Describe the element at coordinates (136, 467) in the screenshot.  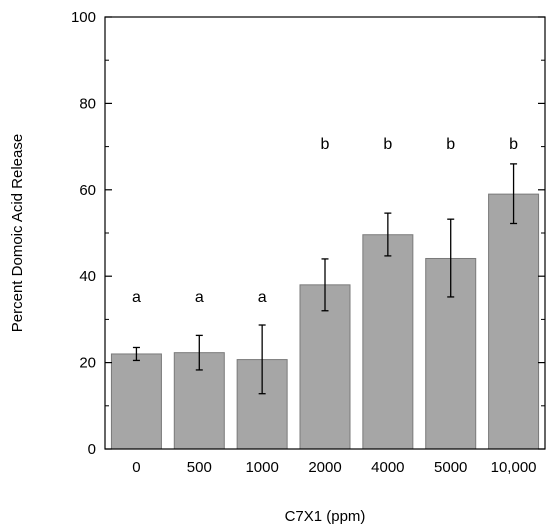
I see `x-tick-label-0: 0` at that location.